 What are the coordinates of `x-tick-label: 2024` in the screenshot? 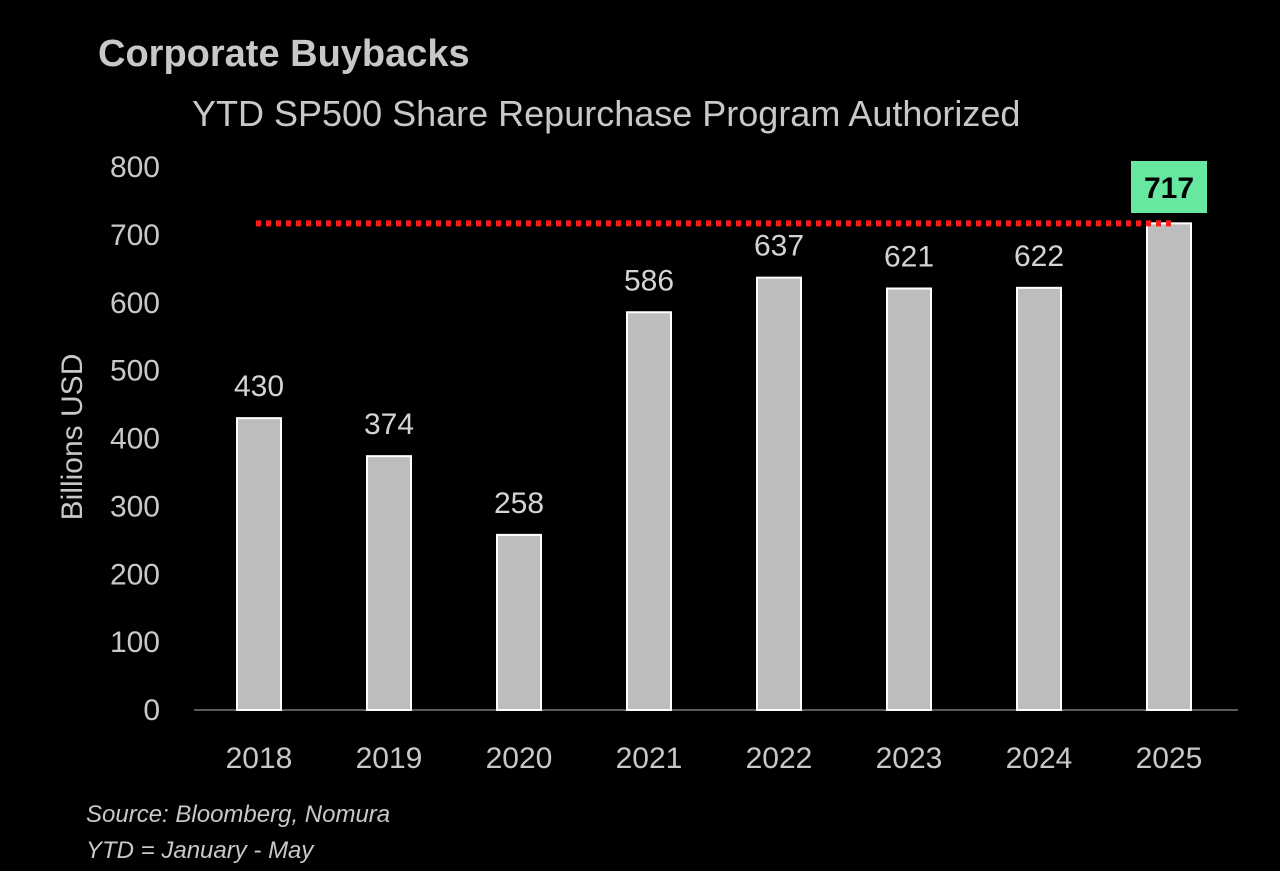 It's located at (1039, 758).